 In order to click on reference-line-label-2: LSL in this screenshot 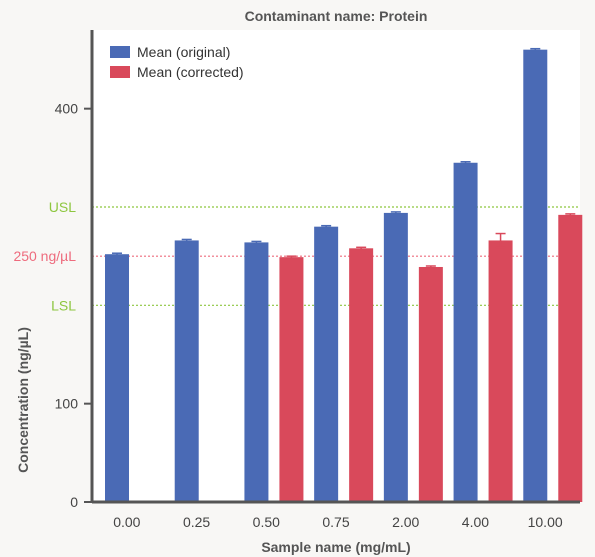, I will do `click(63, 305)`.